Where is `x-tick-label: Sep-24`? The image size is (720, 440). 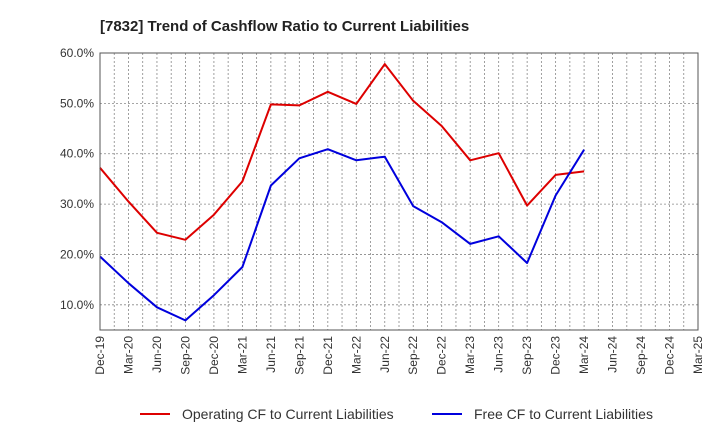
x-tick-label: Sep-24 is located at coordinates (641, 355).